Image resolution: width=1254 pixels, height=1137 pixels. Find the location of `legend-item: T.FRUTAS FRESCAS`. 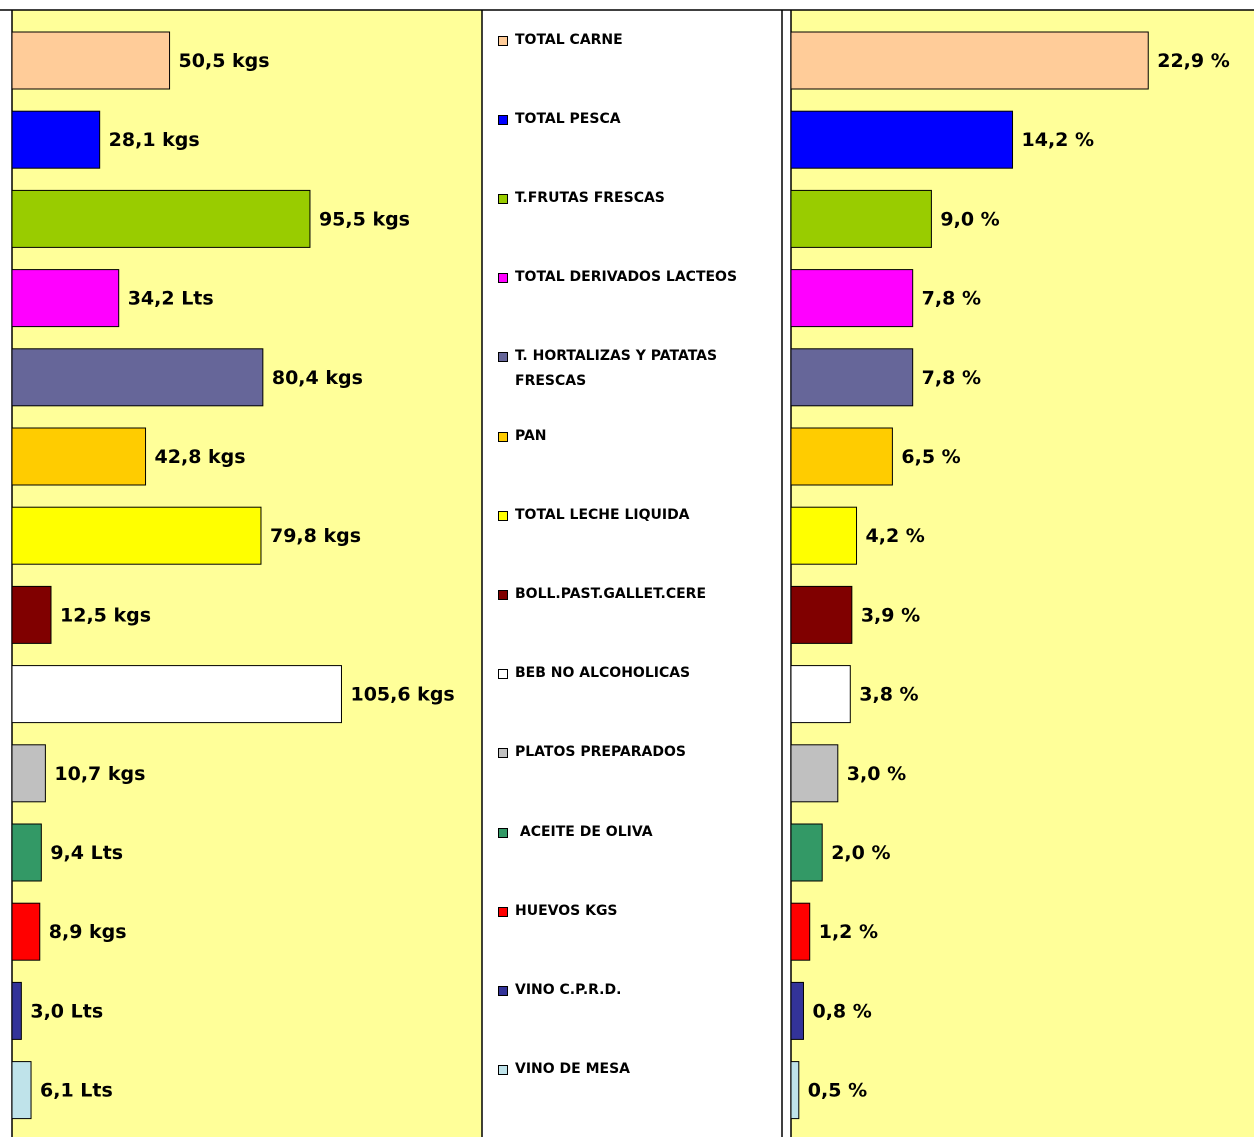

legend-item: T.FRUTAS FRESCAS is located at coordinates (640, 198).